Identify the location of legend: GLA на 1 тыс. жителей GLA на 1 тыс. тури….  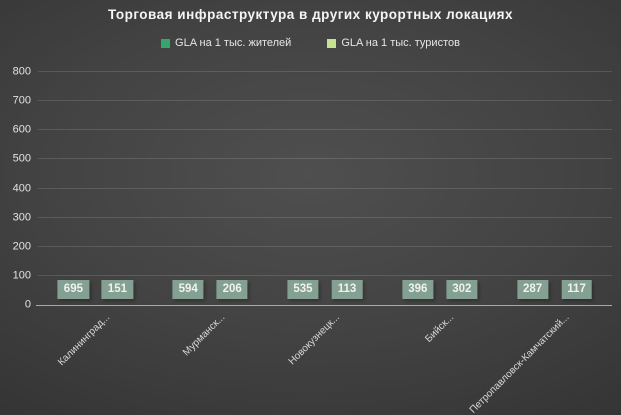
(310, 43).